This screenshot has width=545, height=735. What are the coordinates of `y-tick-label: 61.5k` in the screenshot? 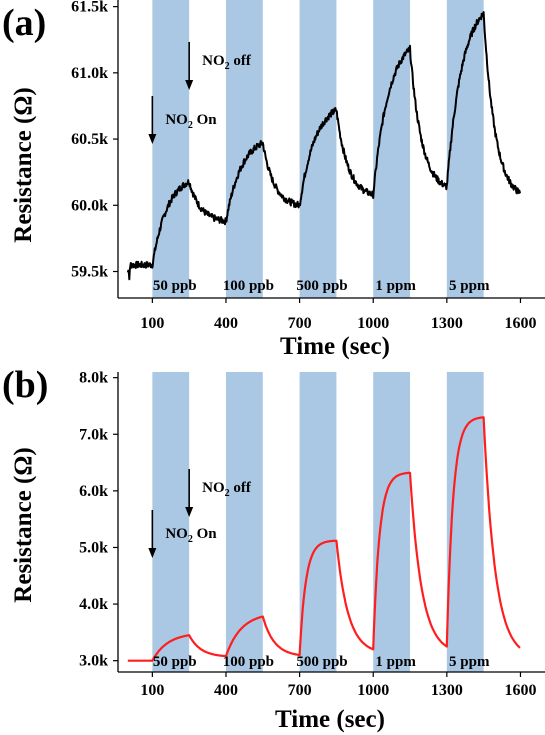 It's located at (89, 8).